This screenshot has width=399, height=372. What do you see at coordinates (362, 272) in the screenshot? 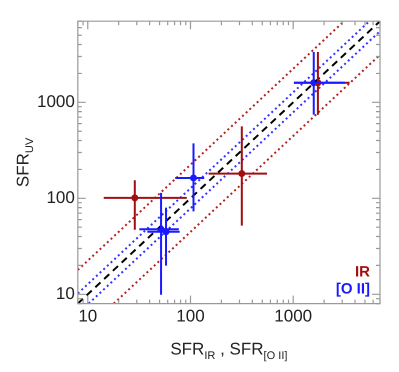
I see `text: IR` at bounding box center [362, 272].